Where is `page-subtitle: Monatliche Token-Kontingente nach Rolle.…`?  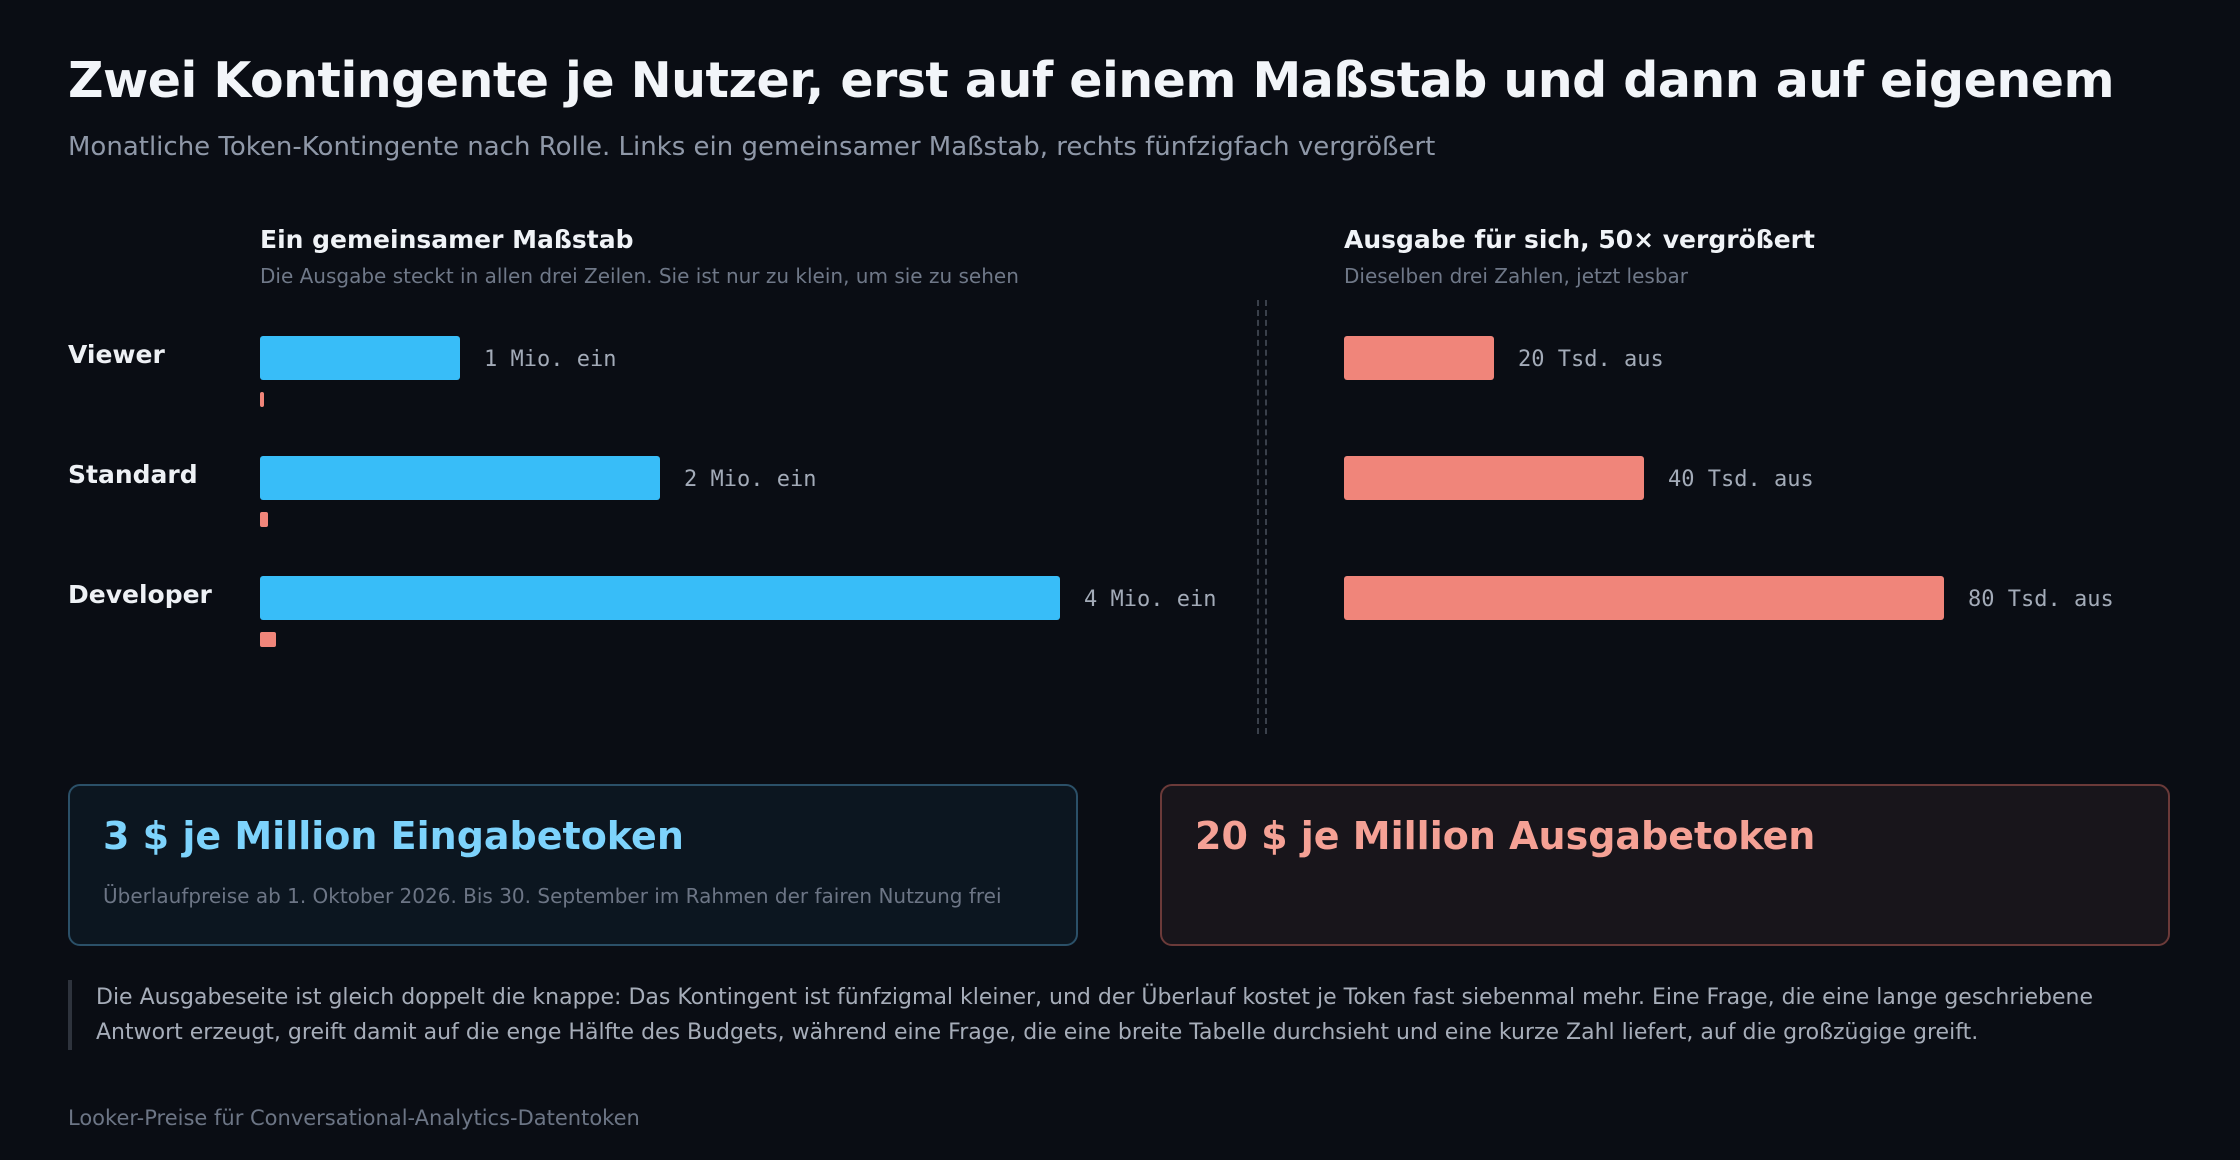 page-subtitle: Monatliche Token-Kontingente nach Rolle.… is located at coordinates (752, 147).